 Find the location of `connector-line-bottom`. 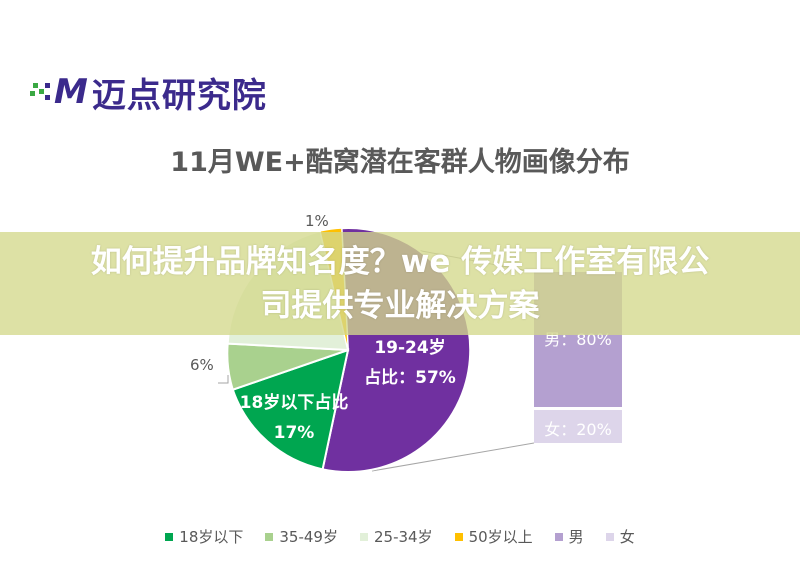

connector-line-bottom is located at coordinates (453, 457).